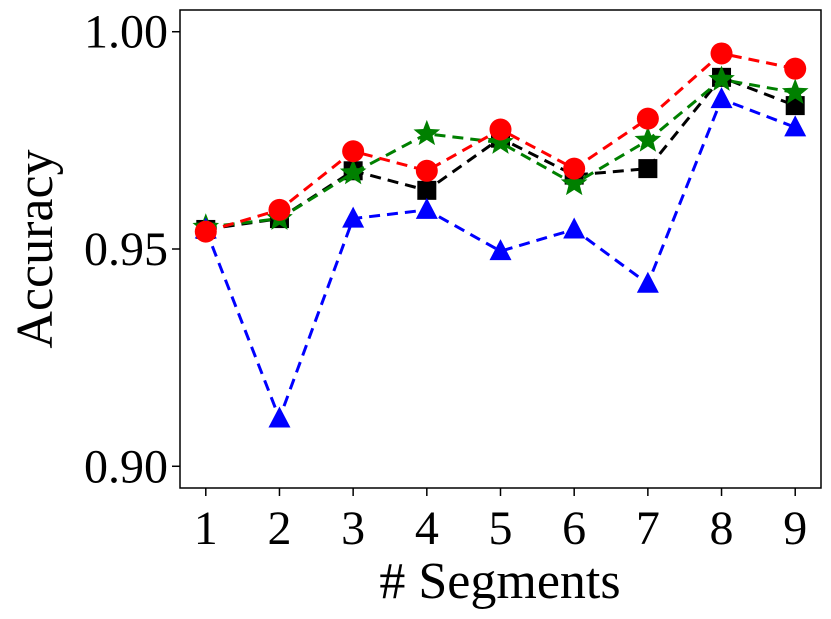 The width and height of the screenshot is (831, 619). Describe the element at coordinates (126, 466) in the screenshot. I see `y-tick-label: 0.90` at that location.